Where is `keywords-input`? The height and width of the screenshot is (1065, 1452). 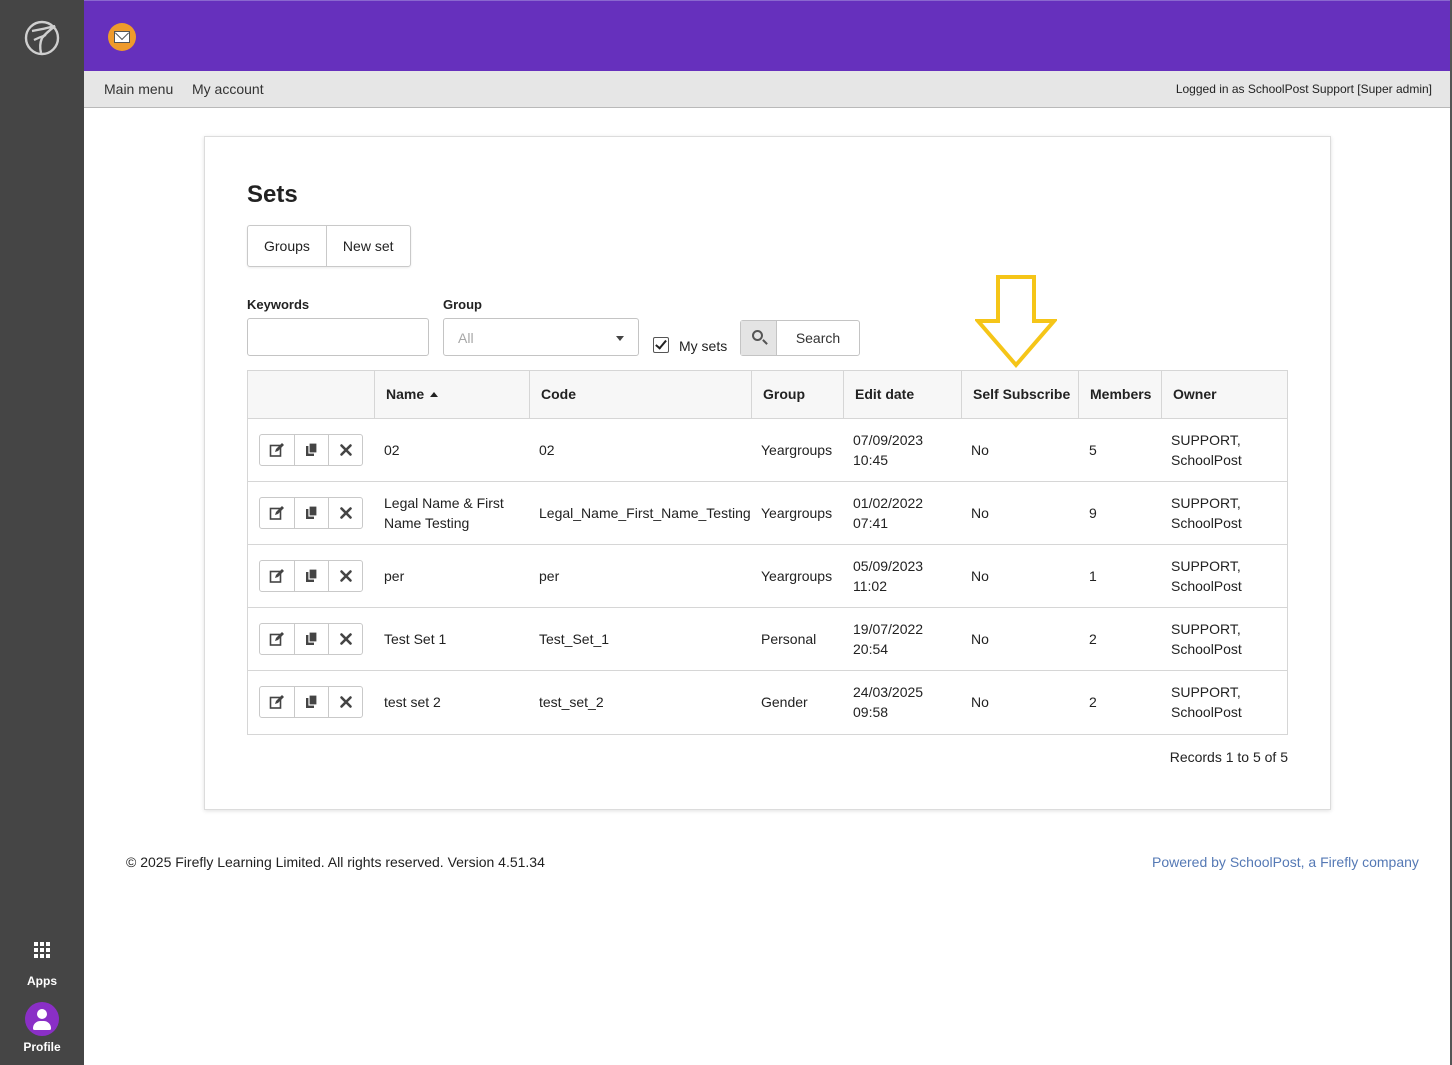
keywords-input is located at coordinates (338, 337).